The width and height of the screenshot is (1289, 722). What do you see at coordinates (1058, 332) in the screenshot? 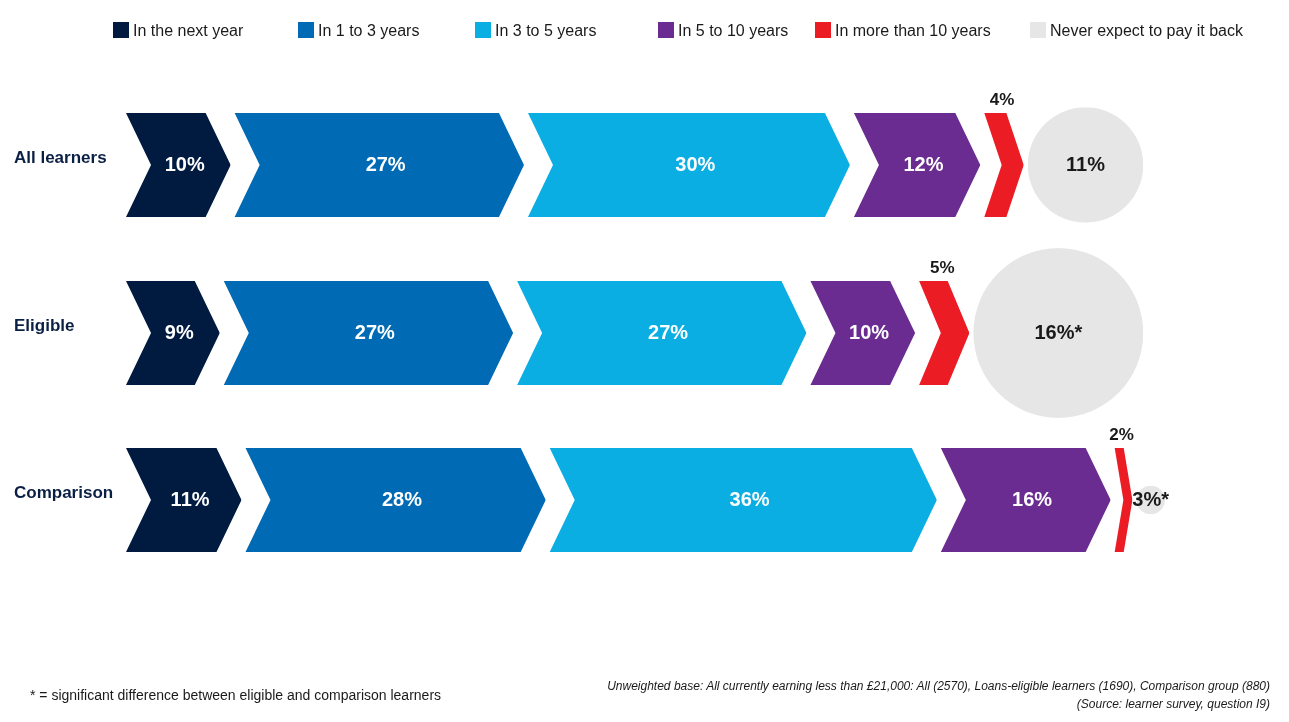
I see `data-label: 16%*` at bounding box center [1058, 332].